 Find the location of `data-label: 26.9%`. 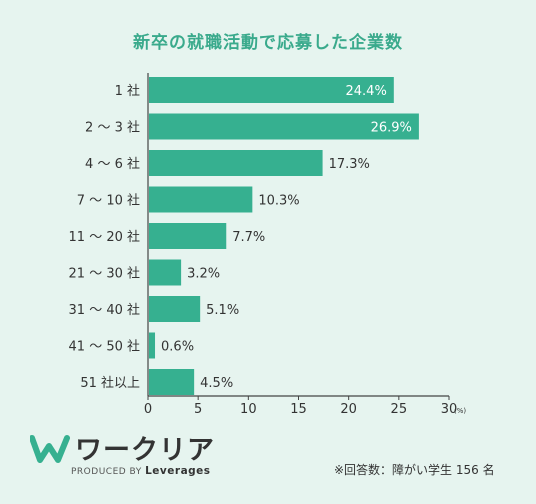

data-label: 26.9% is located at coordinates (391, 128).